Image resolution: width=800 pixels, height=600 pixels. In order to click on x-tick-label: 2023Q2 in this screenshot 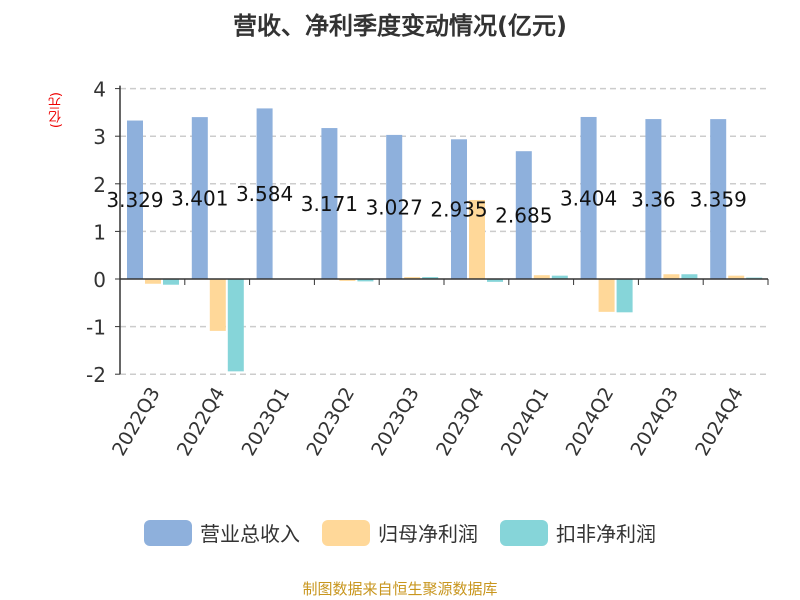, I will do `click(330, 422)`.